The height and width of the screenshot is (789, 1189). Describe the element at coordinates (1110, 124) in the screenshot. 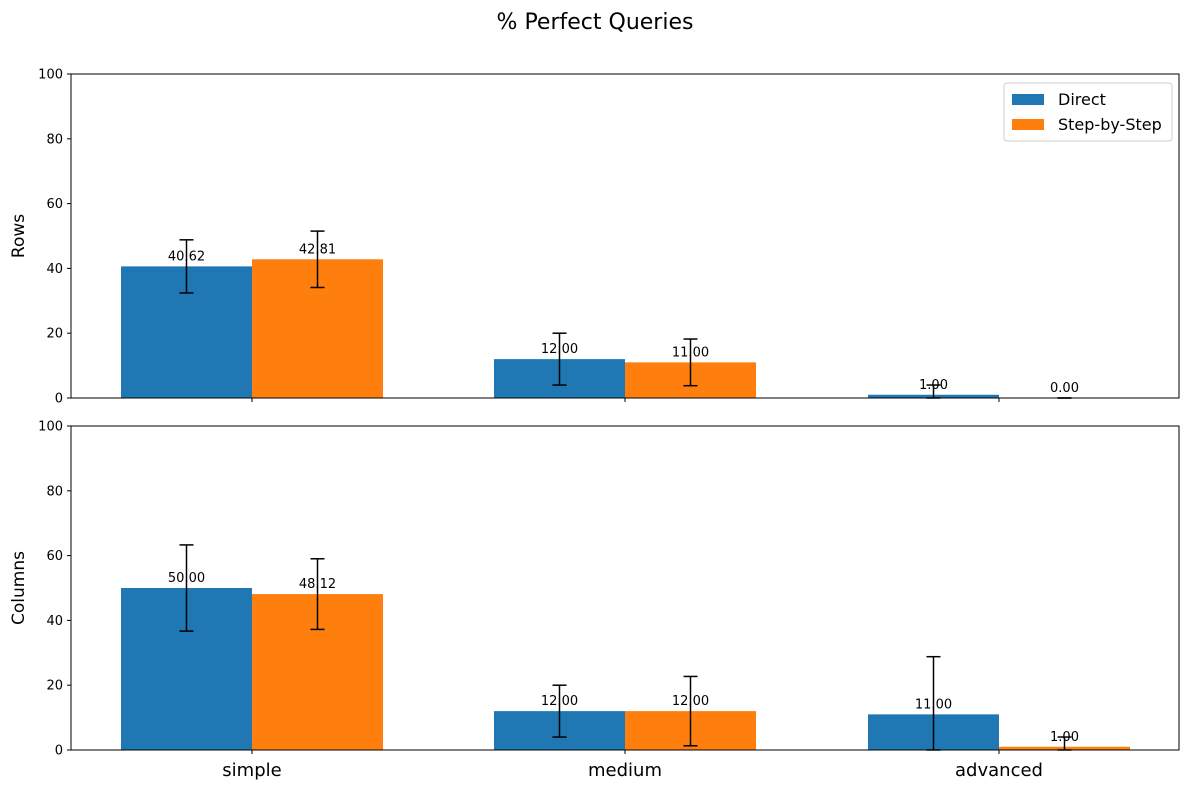

I see `legend-label: Step-by-Step` at that location.